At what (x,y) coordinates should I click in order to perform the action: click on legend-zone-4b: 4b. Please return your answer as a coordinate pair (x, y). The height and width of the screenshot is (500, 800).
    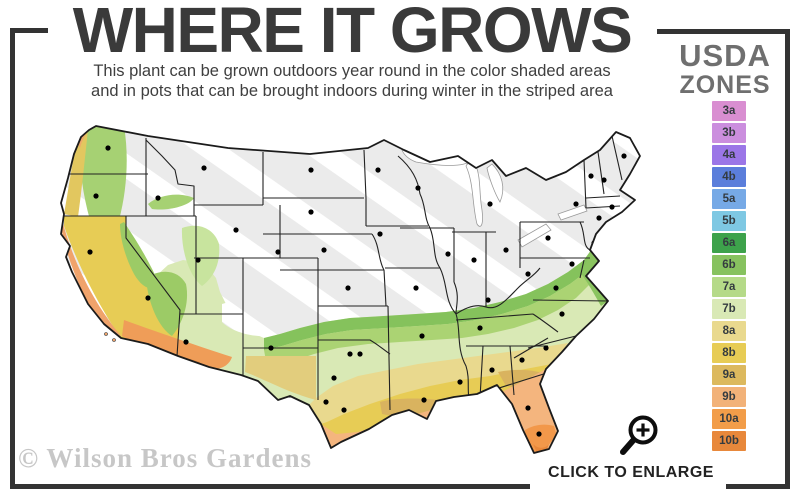
    Looking at the image, I should click on (729, 177).